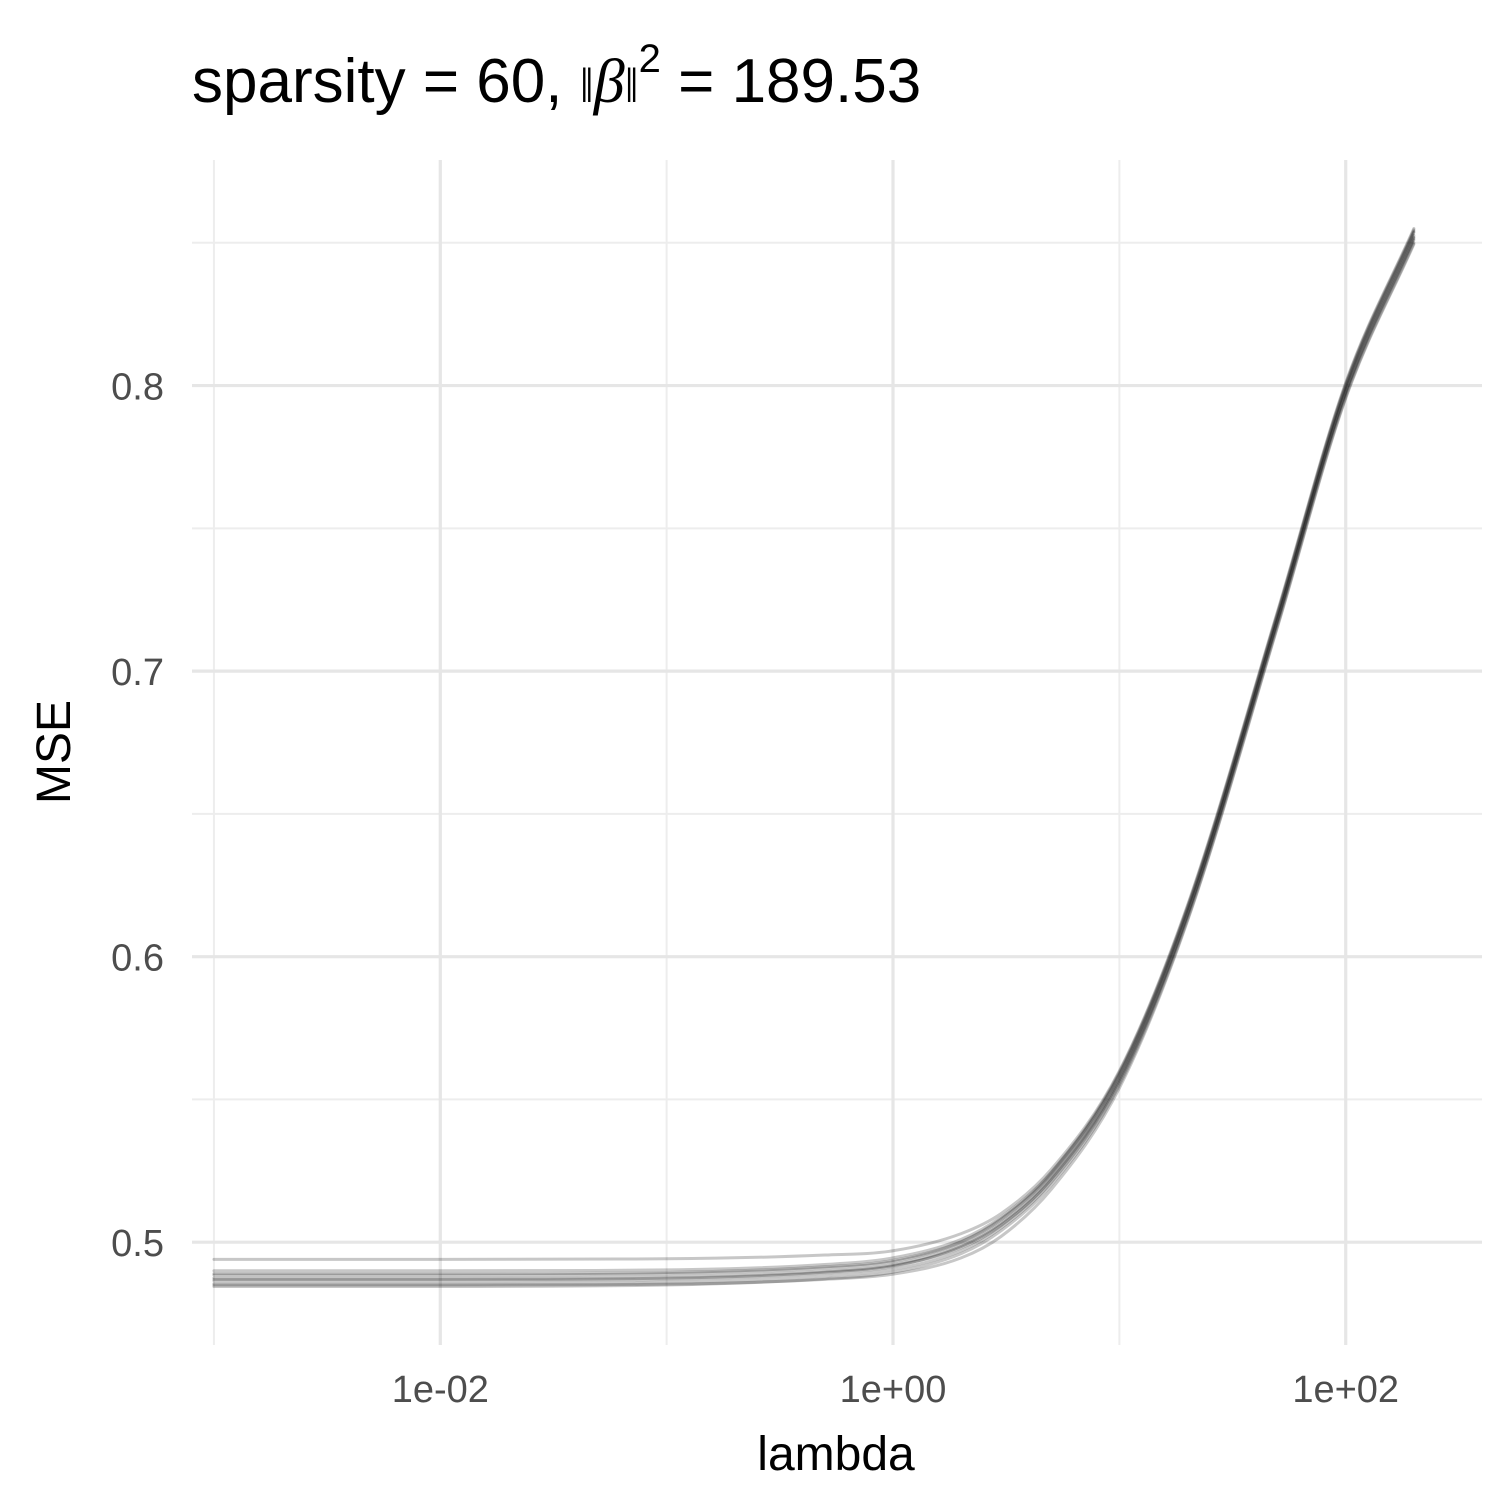 This screenshot has width=1512, height=1512. I want to click on x-tick-label-0: 1e-02, so click(440, 1390).